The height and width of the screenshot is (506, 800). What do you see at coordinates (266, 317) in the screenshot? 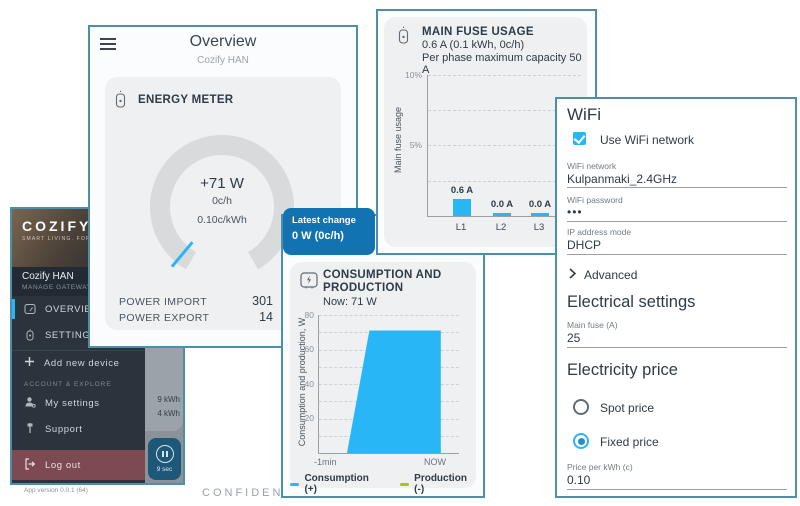
I see `power-export-value: 14` at bounding box center [266, 317].